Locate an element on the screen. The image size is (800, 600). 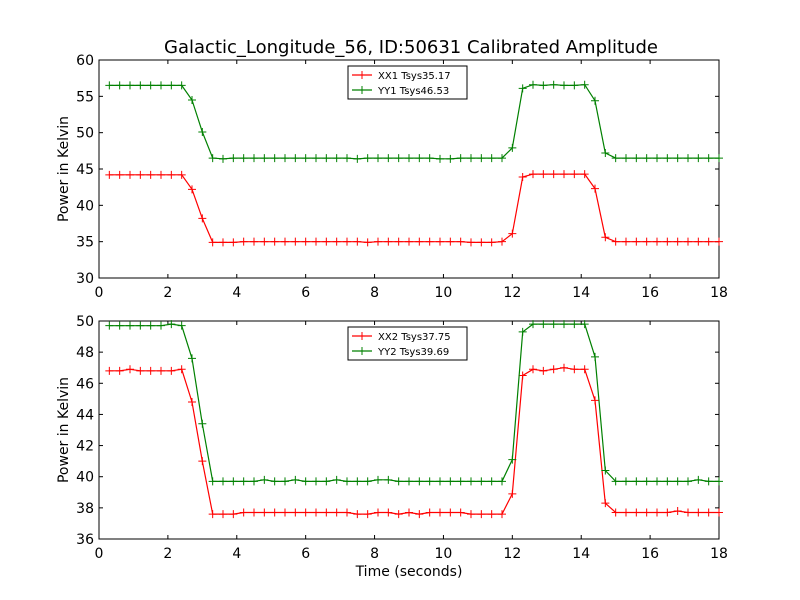
y-axis-label: Power in Kelvin is located at coordinates (64, 169).